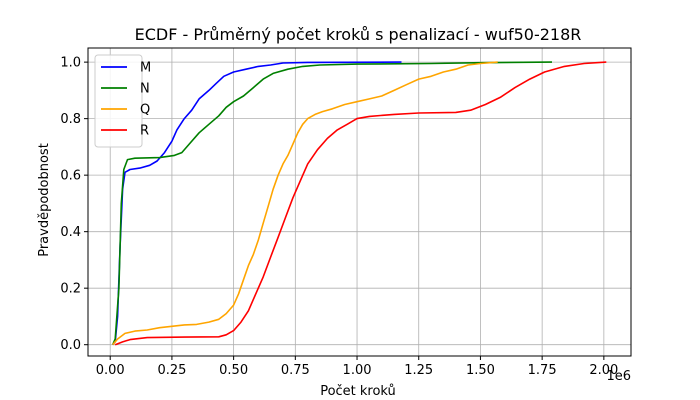  Describe the element at coordinates (542, 370) in the screenshot. I see `x-tick-label: 1.75` at that location.